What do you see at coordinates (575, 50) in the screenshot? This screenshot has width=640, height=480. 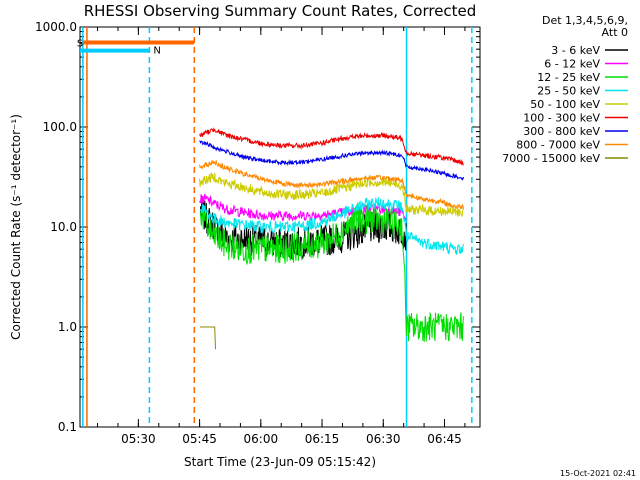 I see `legend-entry-label: 3 - 6 keV` at bounding box center [575, 50].